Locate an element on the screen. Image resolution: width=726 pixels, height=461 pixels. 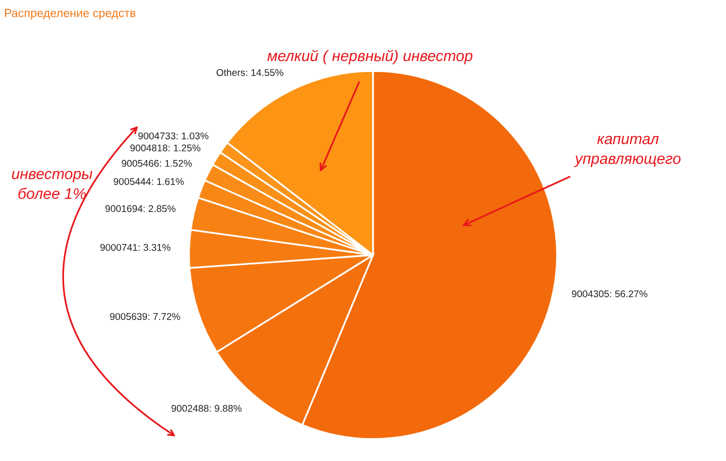
slice-label: 9005639: 7.72% is located at coordinates (145, 316).